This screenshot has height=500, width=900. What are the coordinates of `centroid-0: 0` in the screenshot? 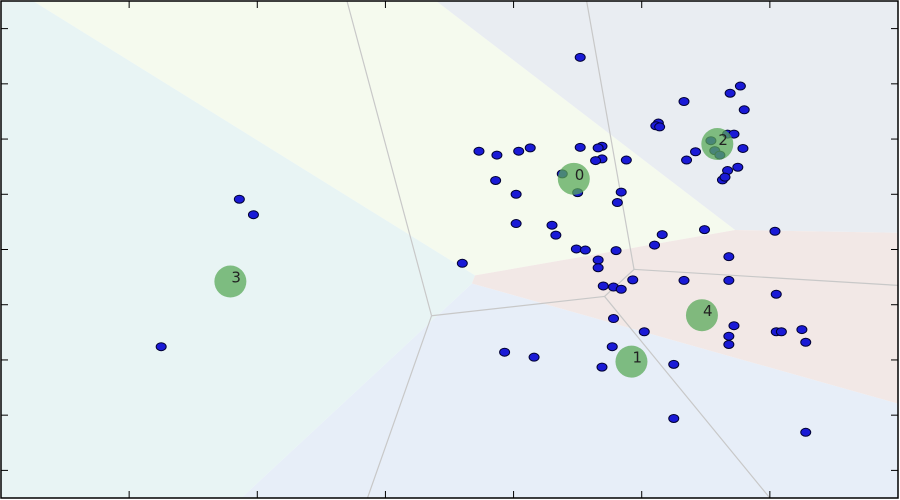 It's located at (573, 178).